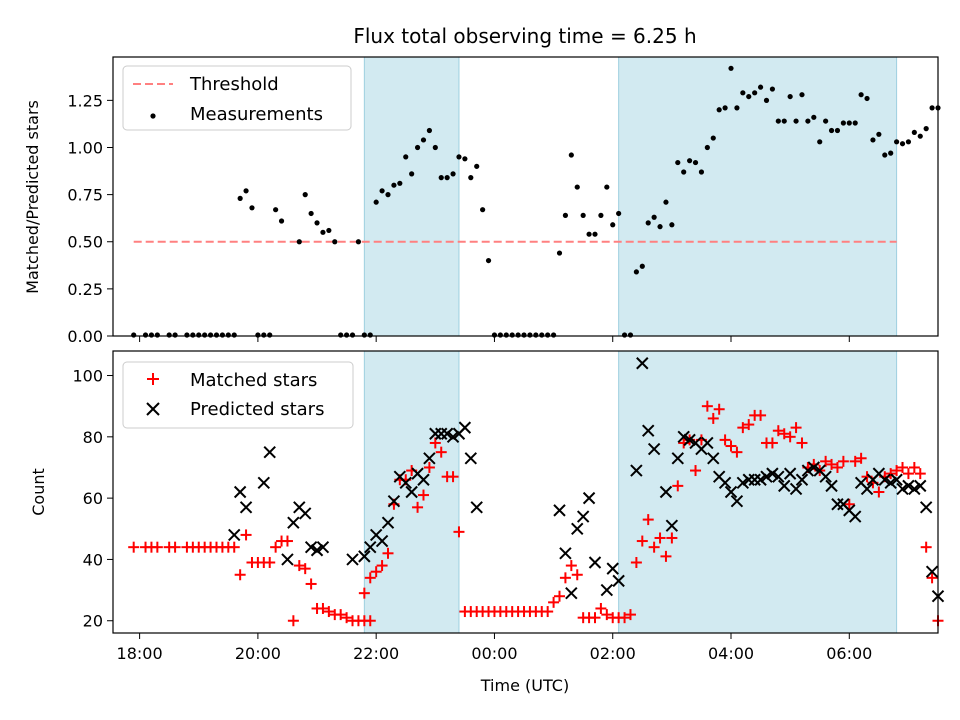 The width and height of the screenshot is (960, 720). Describe the element at coordinates (237, 98) in the screenshot. I see `top-legend-box` at that location.